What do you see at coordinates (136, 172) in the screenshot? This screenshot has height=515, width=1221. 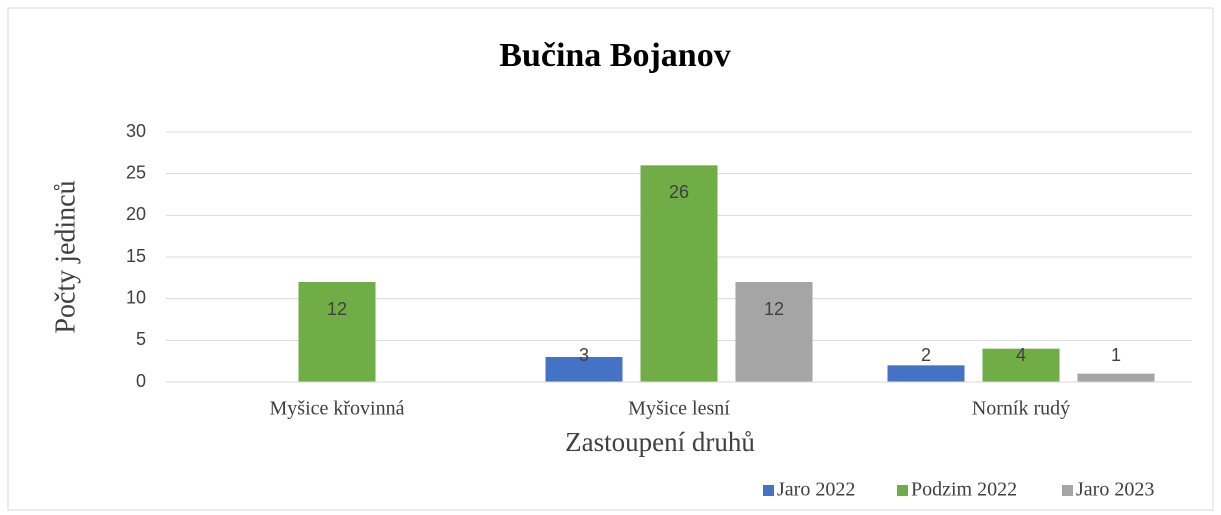 I see `y-tick-label: 25` at bounding box center [136, 172].